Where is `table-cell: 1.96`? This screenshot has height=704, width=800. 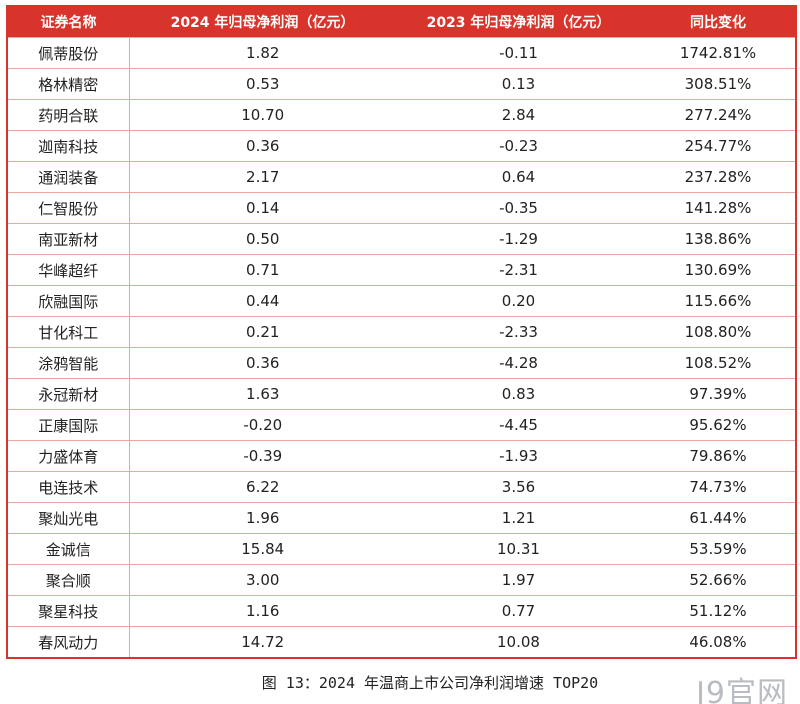
table-cell: 1.96 is located at coordinates (262, 518).